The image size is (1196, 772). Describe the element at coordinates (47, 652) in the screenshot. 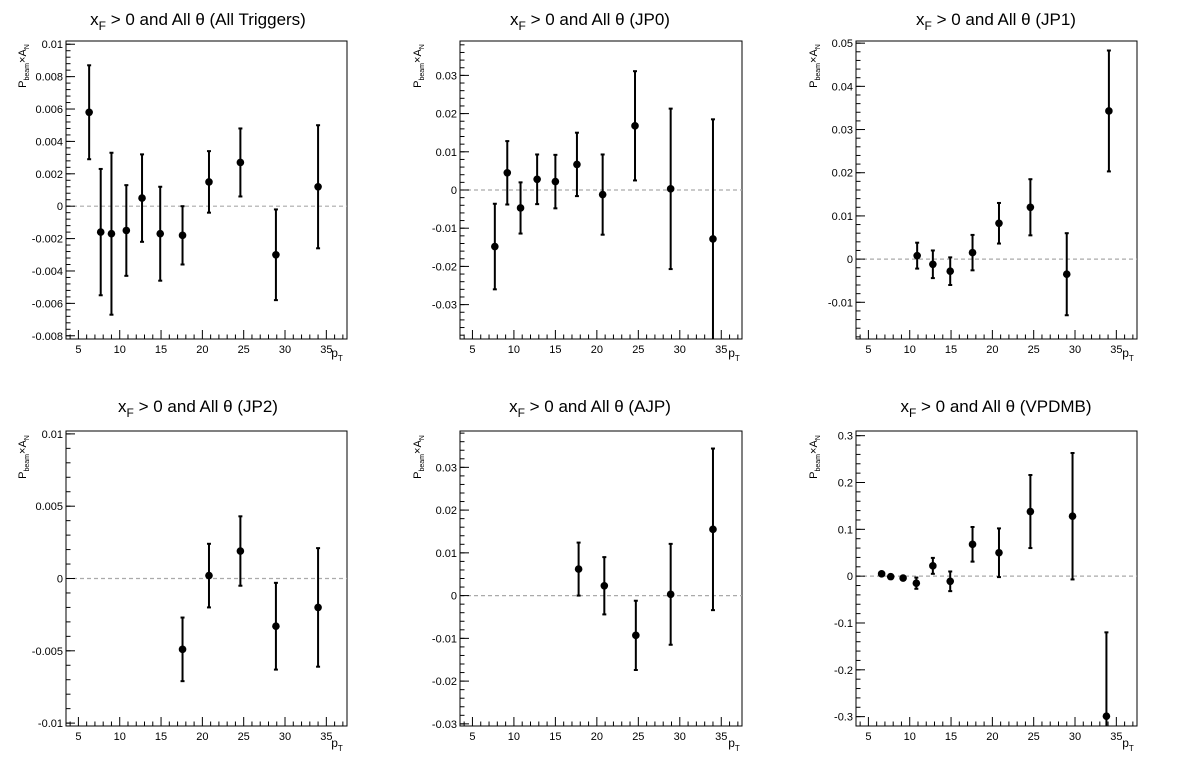

I see `y-tick-label: -0.005` at that location.